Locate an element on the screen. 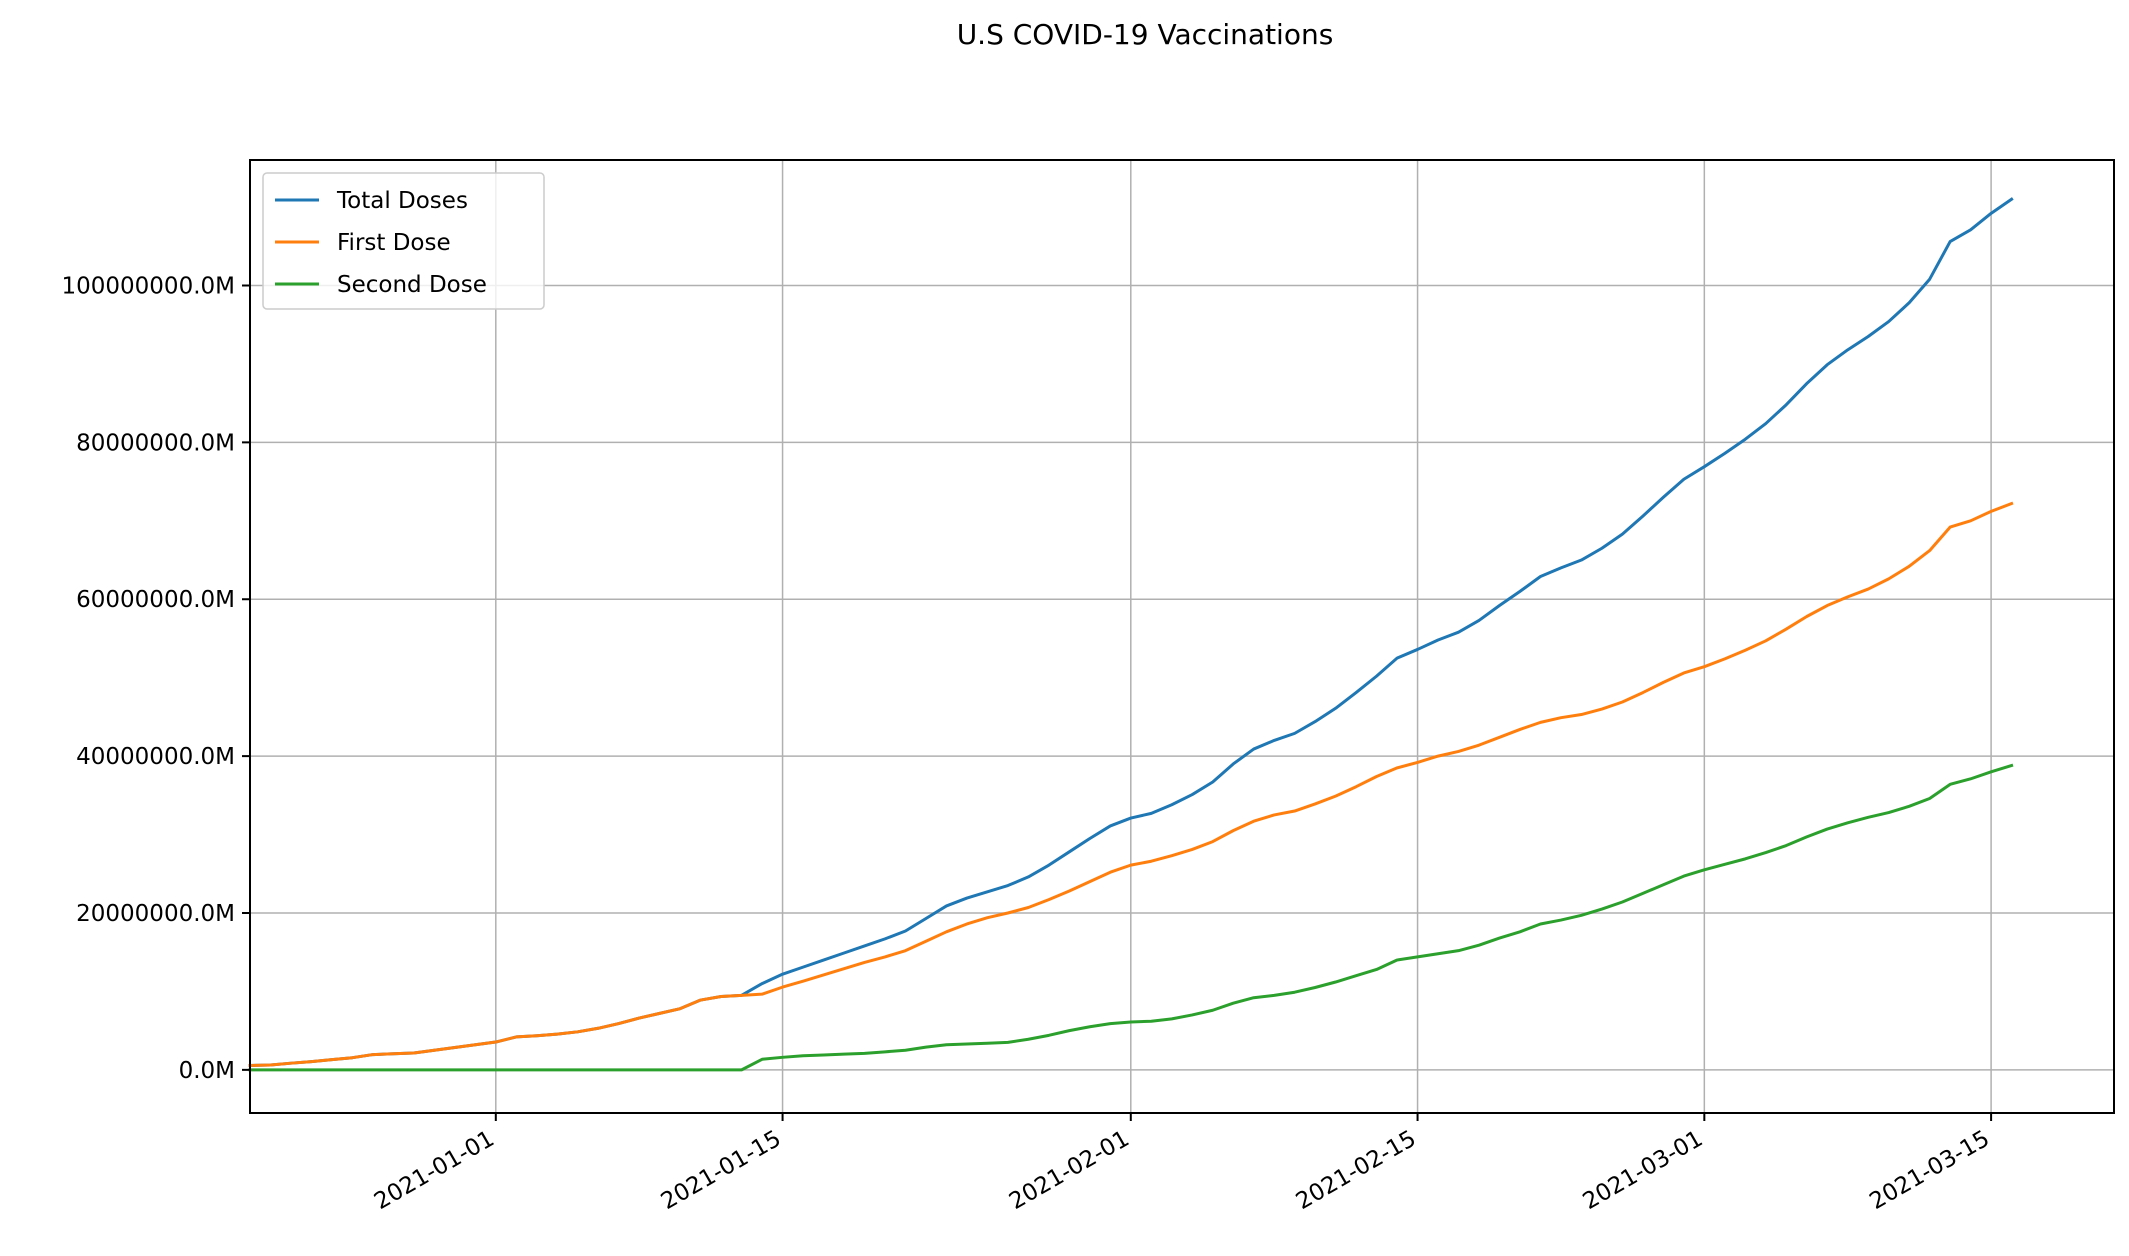 The height and width of the screenshot is (1256, 2129). y-tick-label: 0.0M is located at coordinates (207, 1071).